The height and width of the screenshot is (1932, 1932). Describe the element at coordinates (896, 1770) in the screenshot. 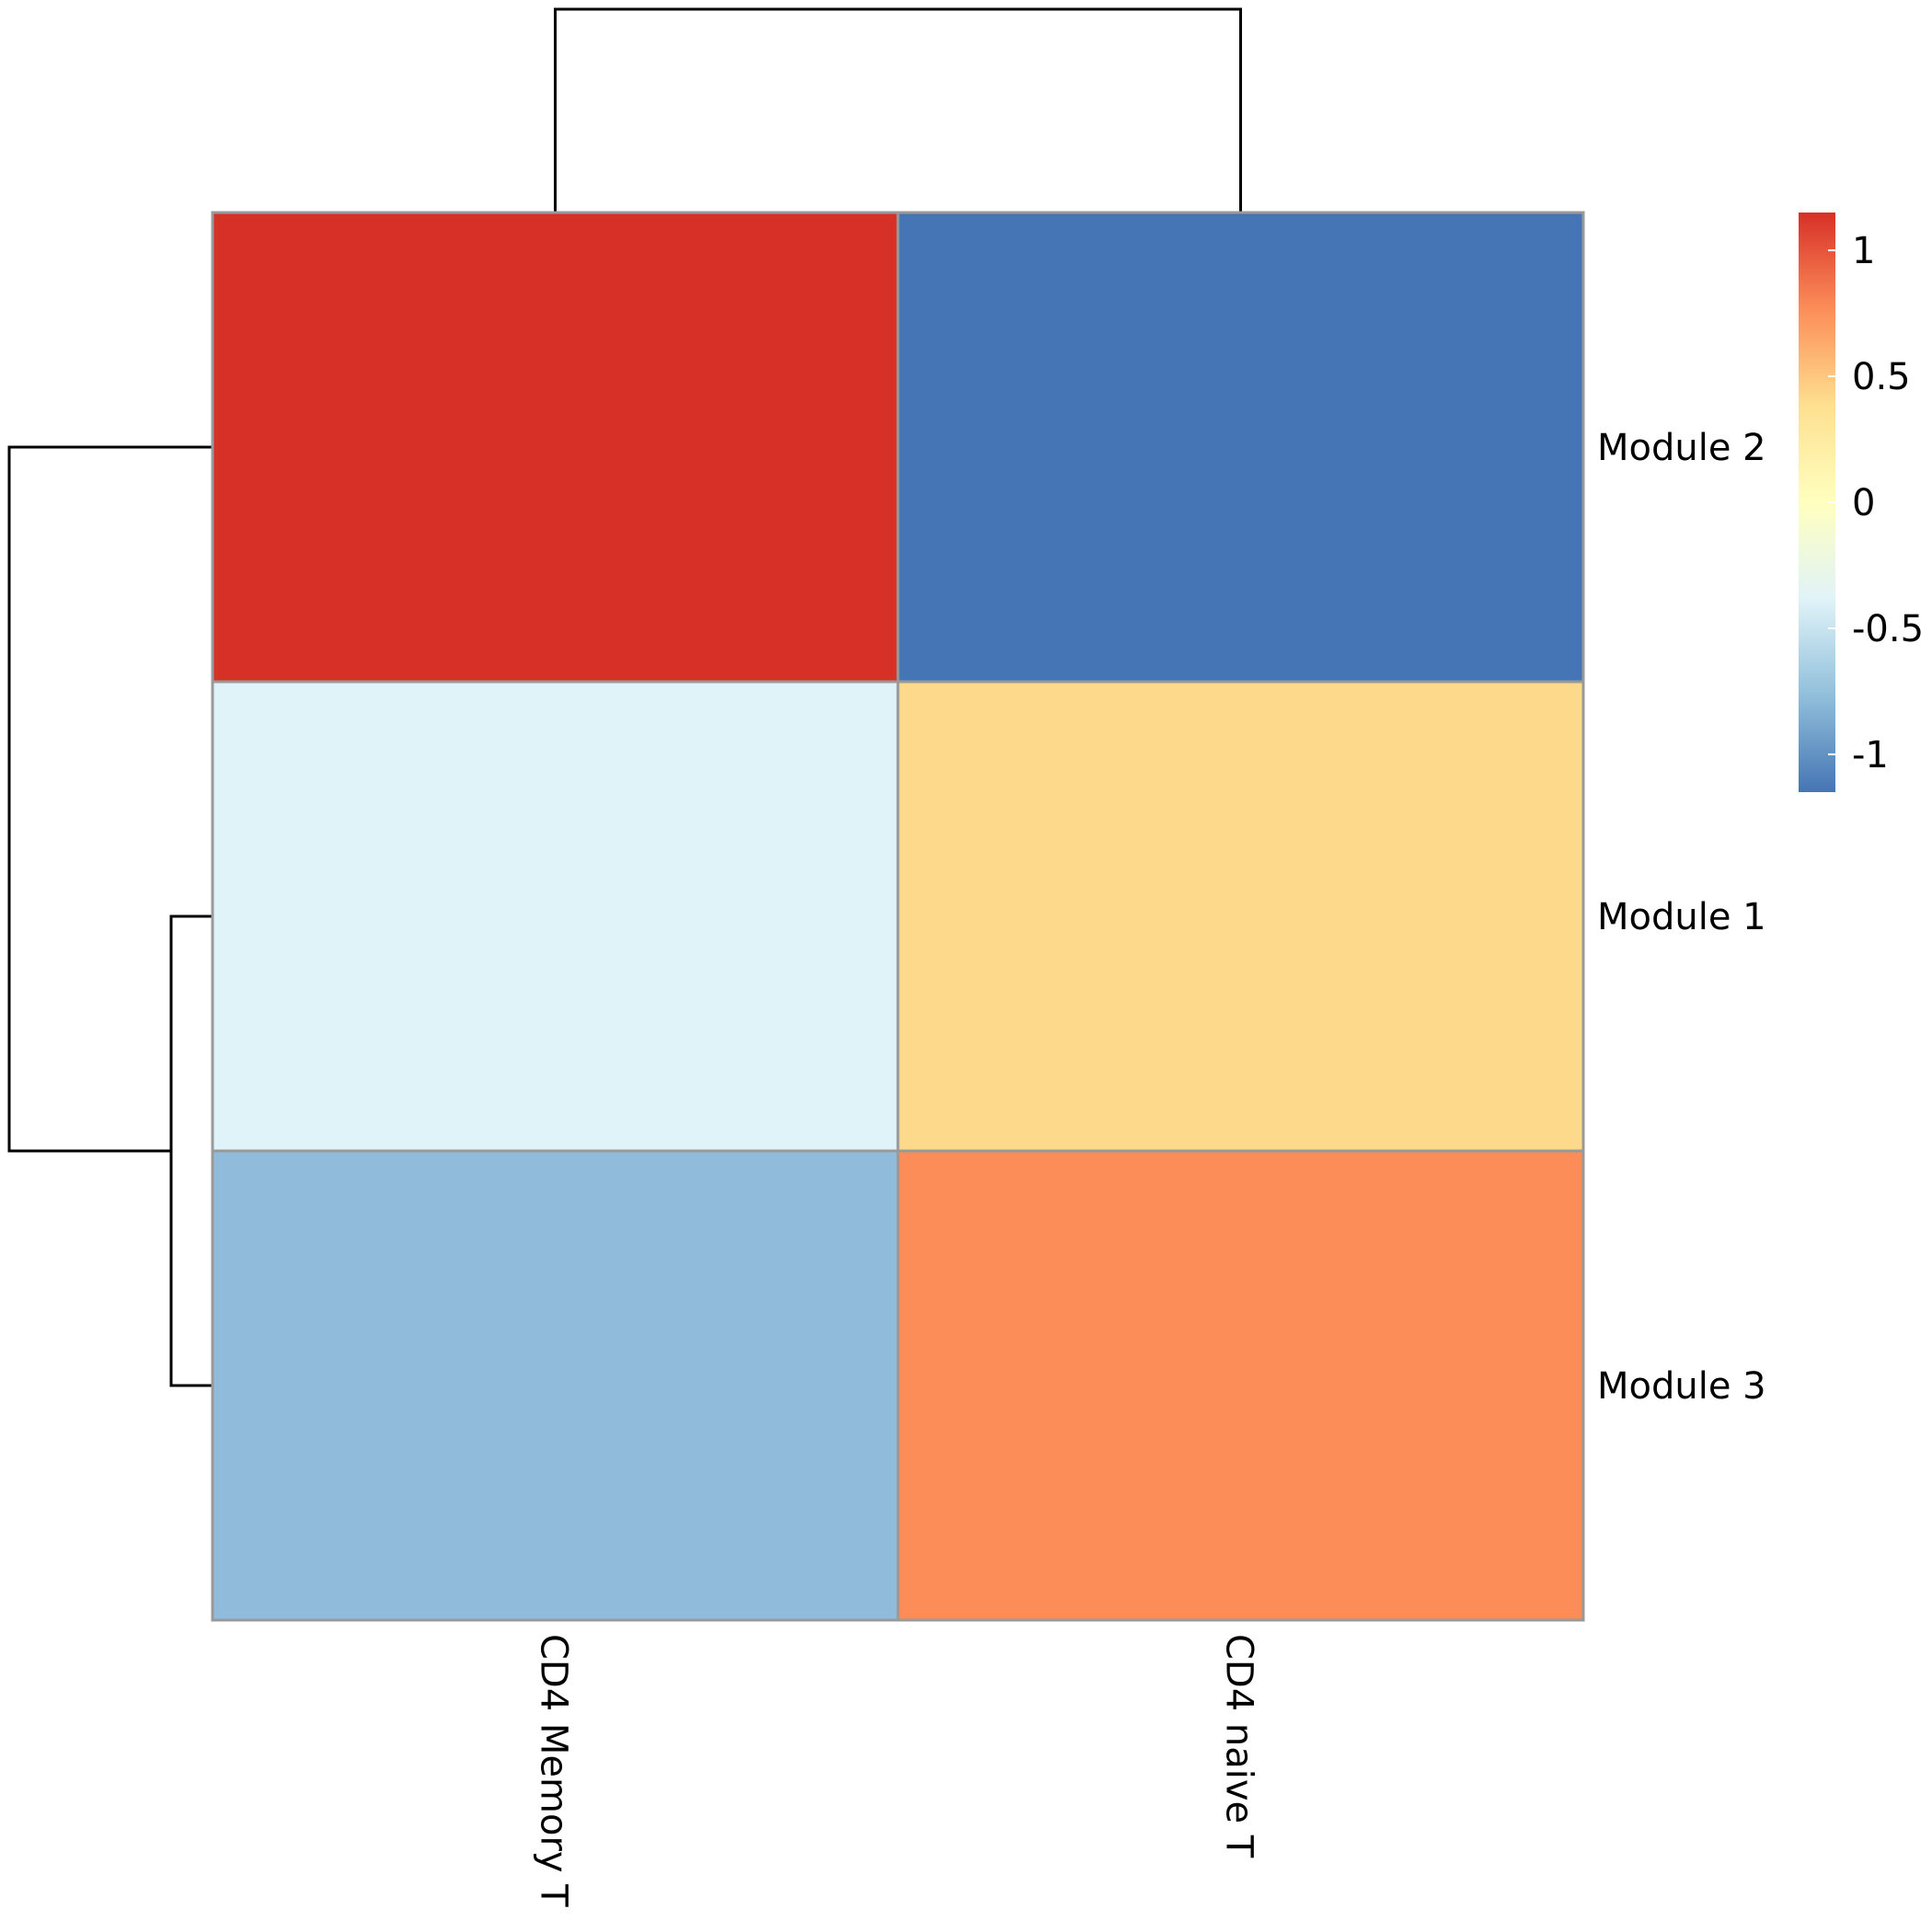

I see `column-labels: CD4 Memory T CD4 naive T` at that location.